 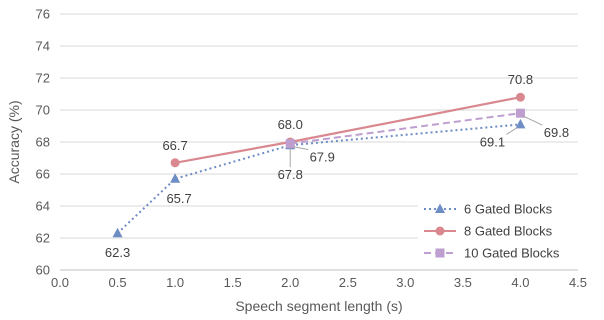 I want to click on legend-label-1: 6 Gated Blocks, so click(x=508, y=209).